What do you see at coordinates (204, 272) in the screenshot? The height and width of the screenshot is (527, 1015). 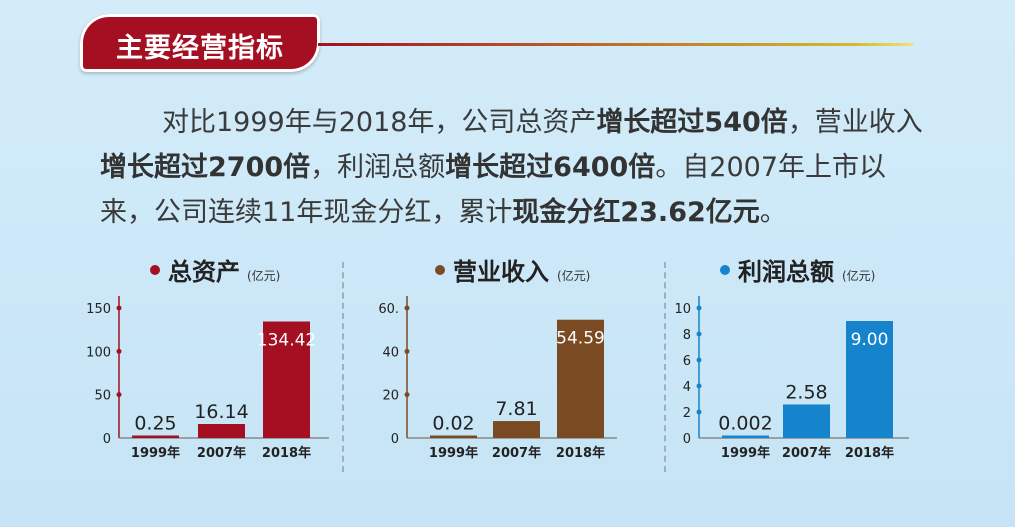 I see `chart-title: 总资产` at bounding box center [204, 272].